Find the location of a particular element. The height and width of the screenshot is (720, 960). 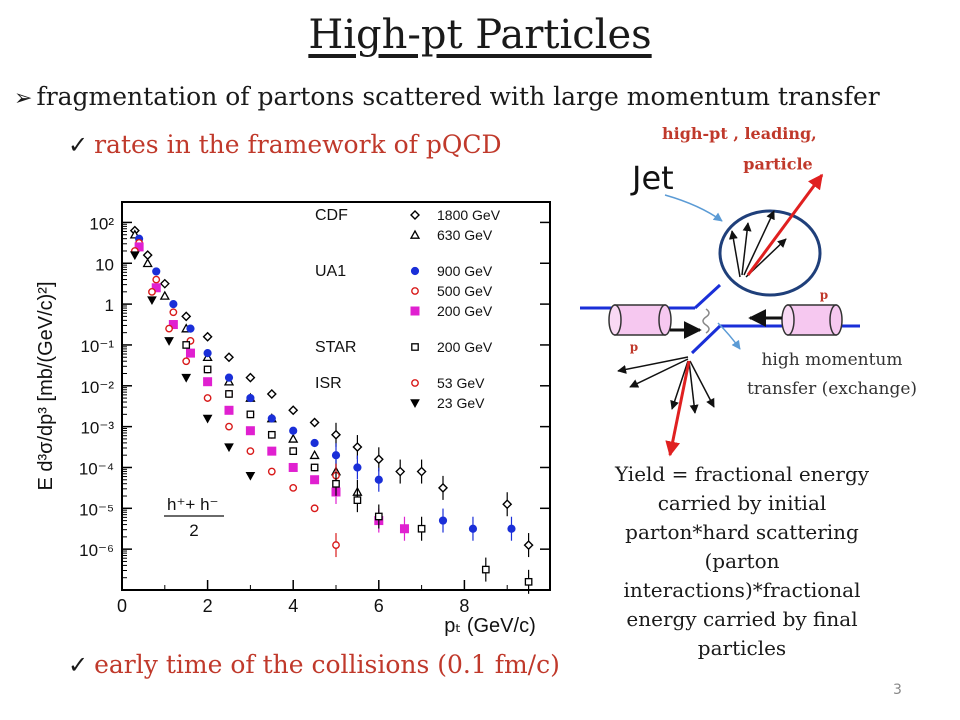

legend-entry-label: 53 GeV is located at coordinates (461, 383).